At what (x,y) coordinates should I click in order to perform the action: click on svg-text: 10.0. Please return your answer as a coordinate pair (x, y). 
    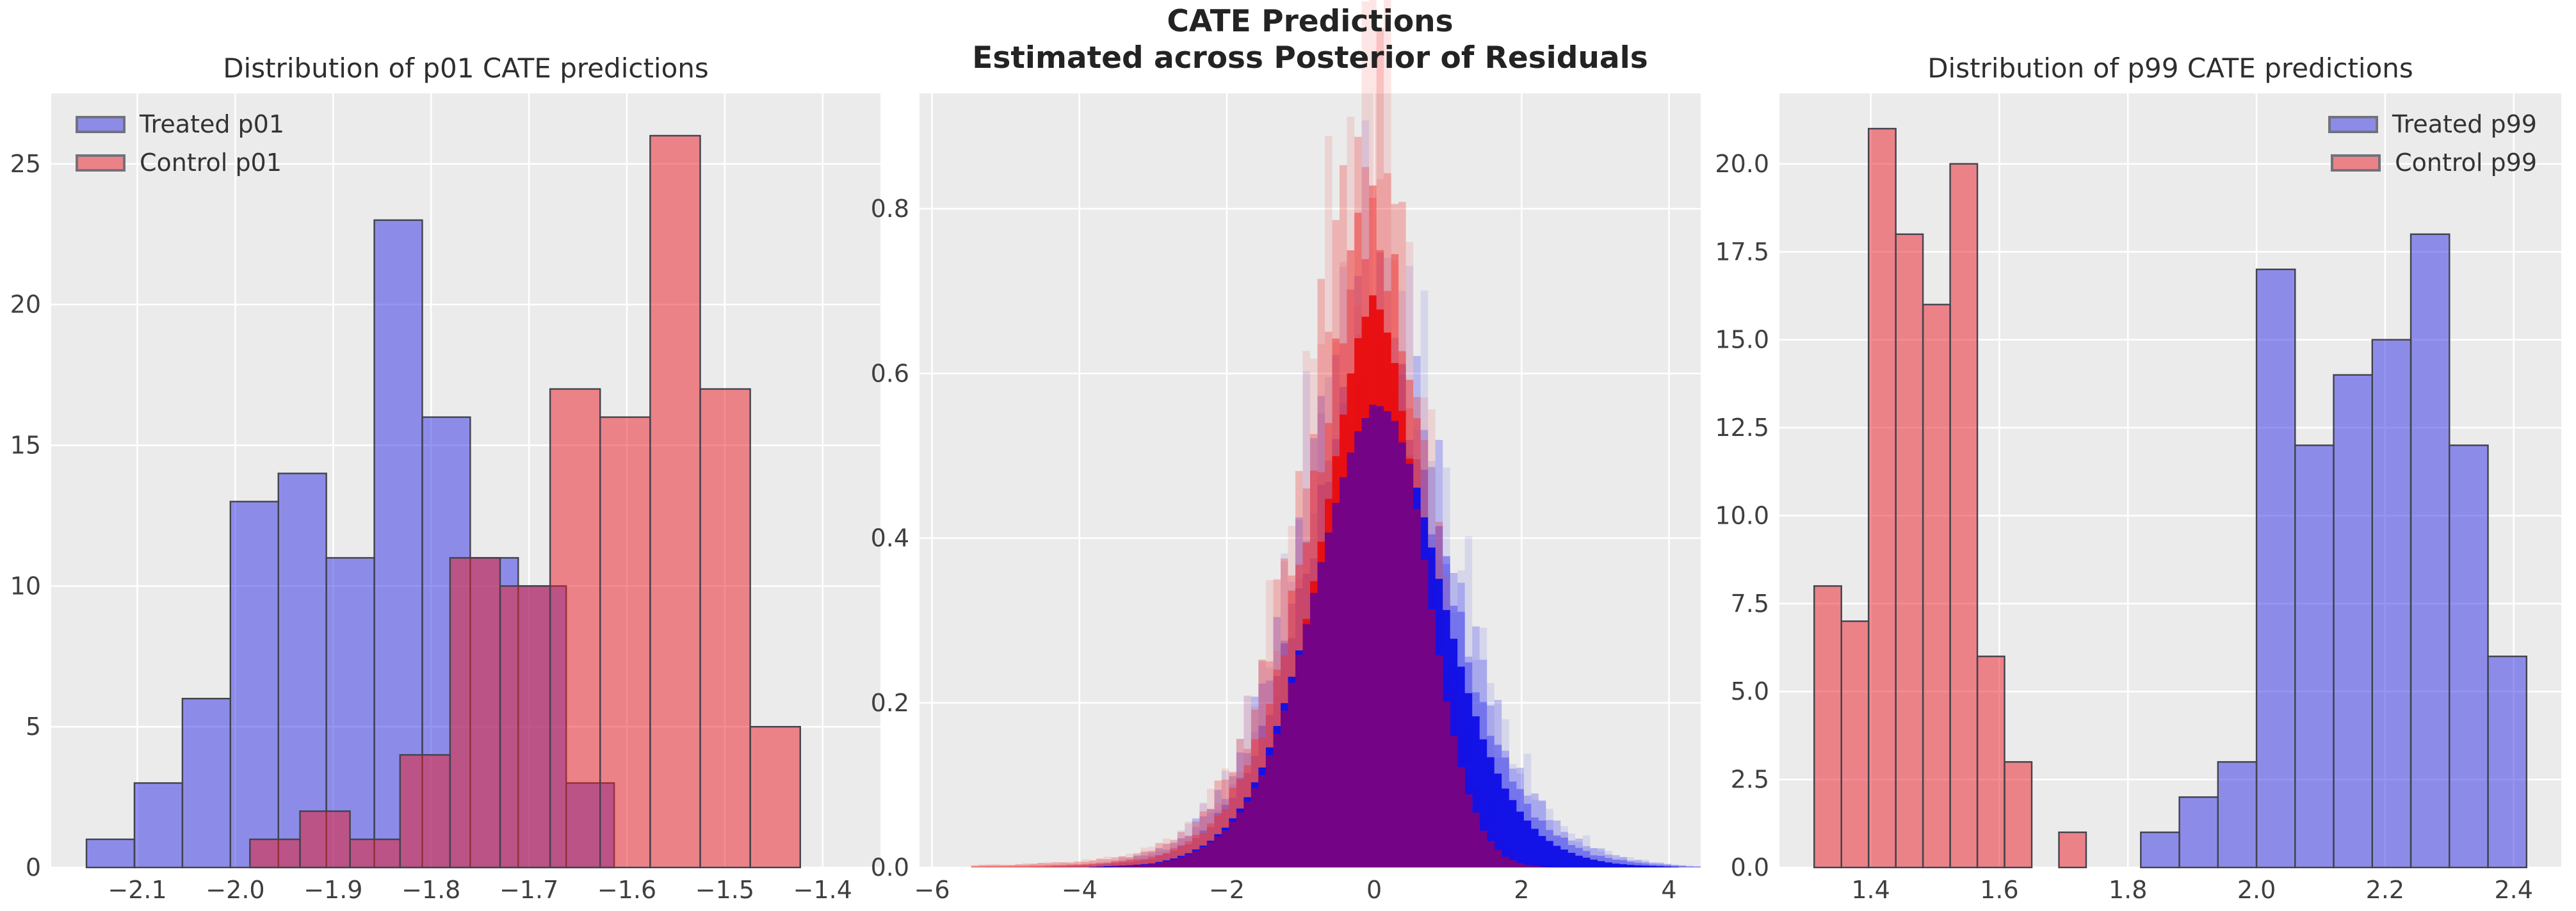
    Looking at the image, I should click on (1742, 515).